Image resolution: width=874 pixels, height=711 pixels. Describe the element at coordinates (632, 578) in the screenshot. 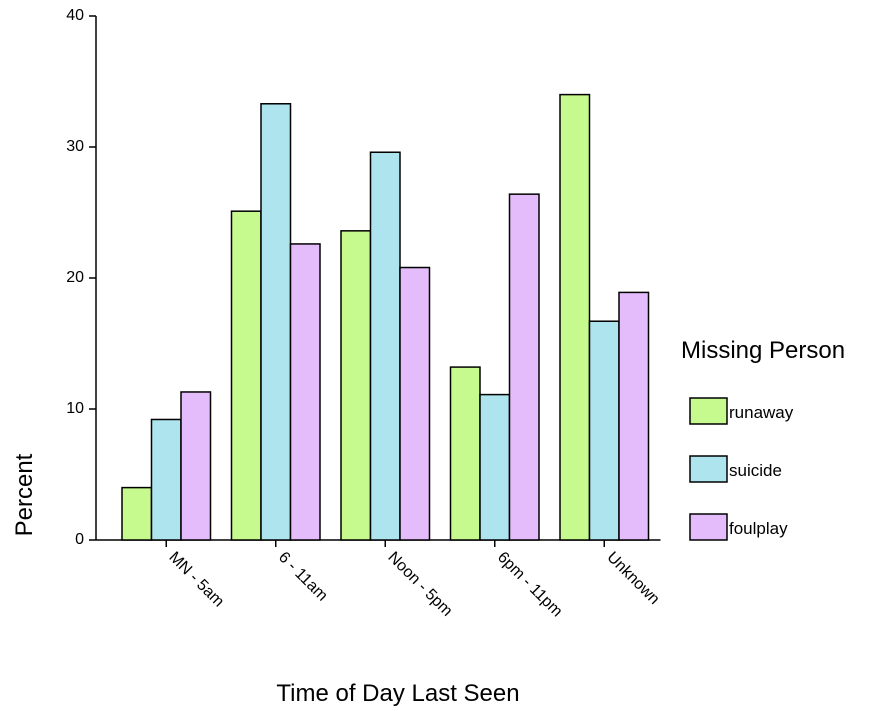

I see `x-tick-label: Unknown` at that location.